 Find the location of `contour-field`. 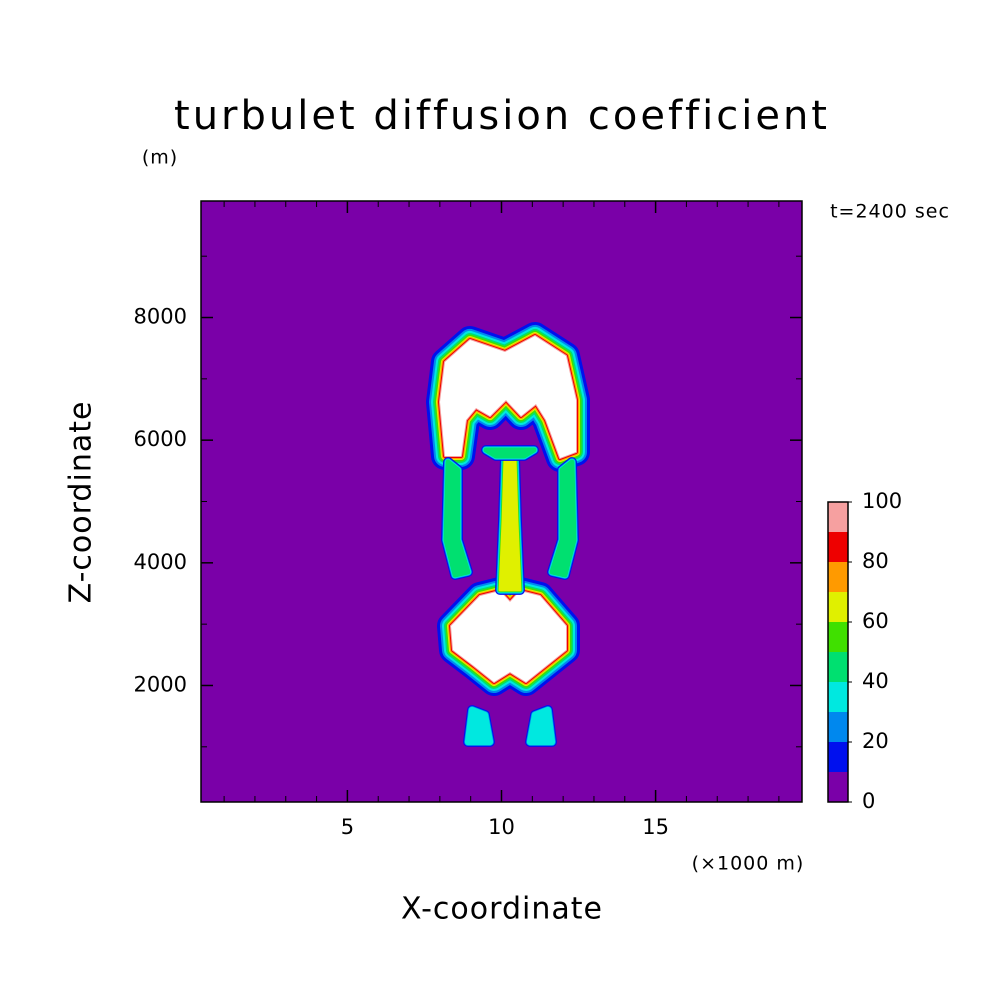

contour-field is located at coordinates (508, 534).